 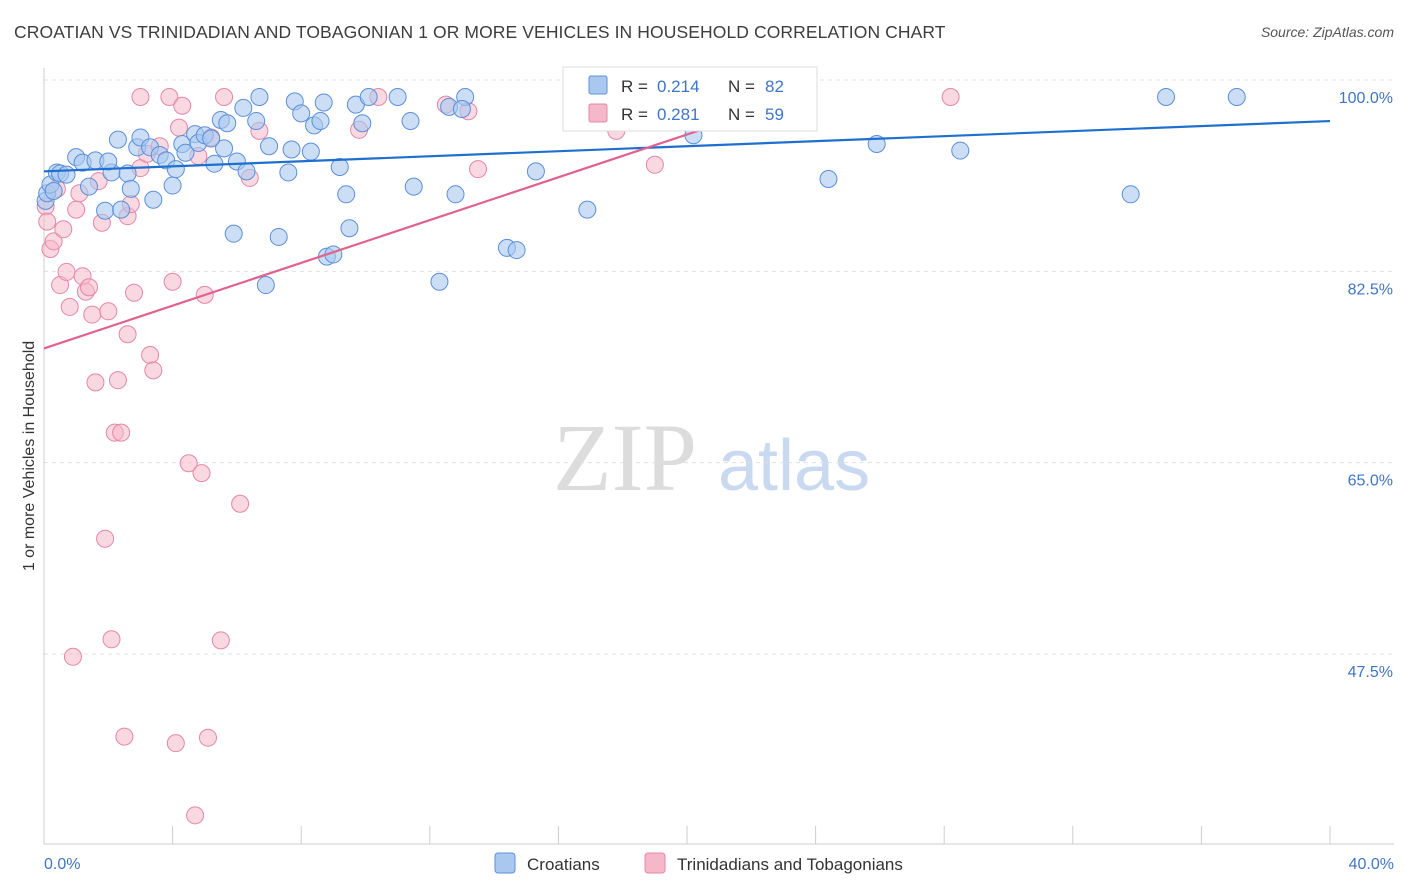 What do you see at coordinates (741, 114) in the screenshot?
I see `legend-n-label-2: N =` at bounding box center [741, 114].